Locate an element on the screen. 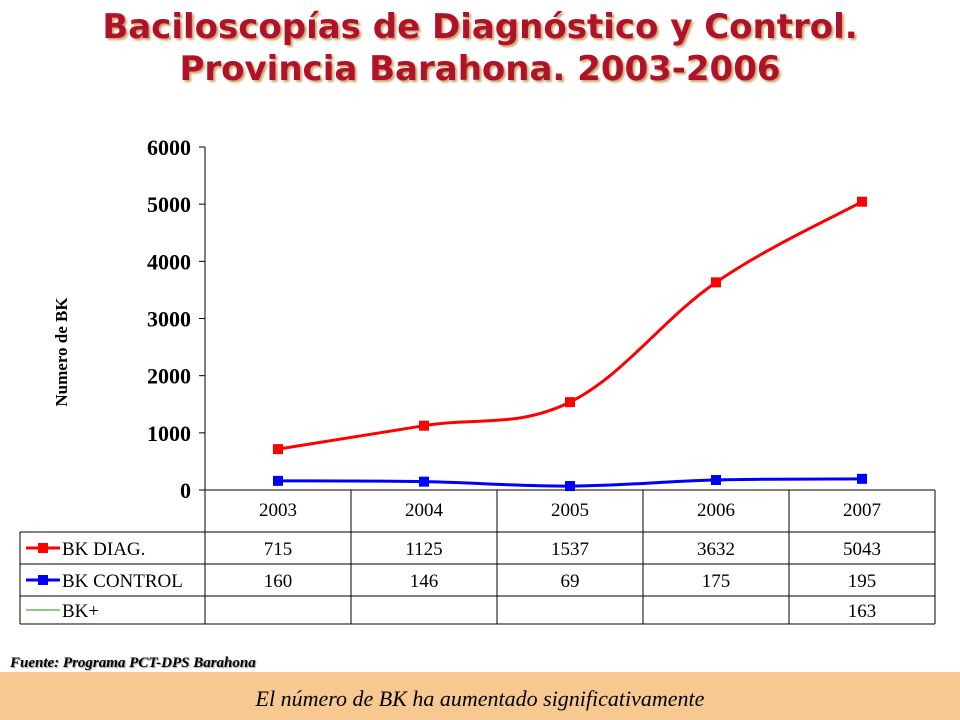  y-tick-label: 5000 is located at coordinates (169, 204).